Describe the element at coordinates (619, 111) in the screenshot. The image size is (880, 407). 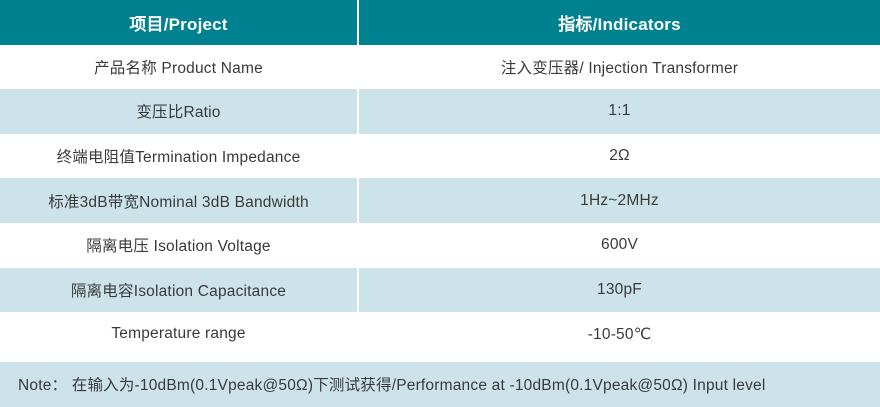
I see `indicator-cell: 1:1` at that location.